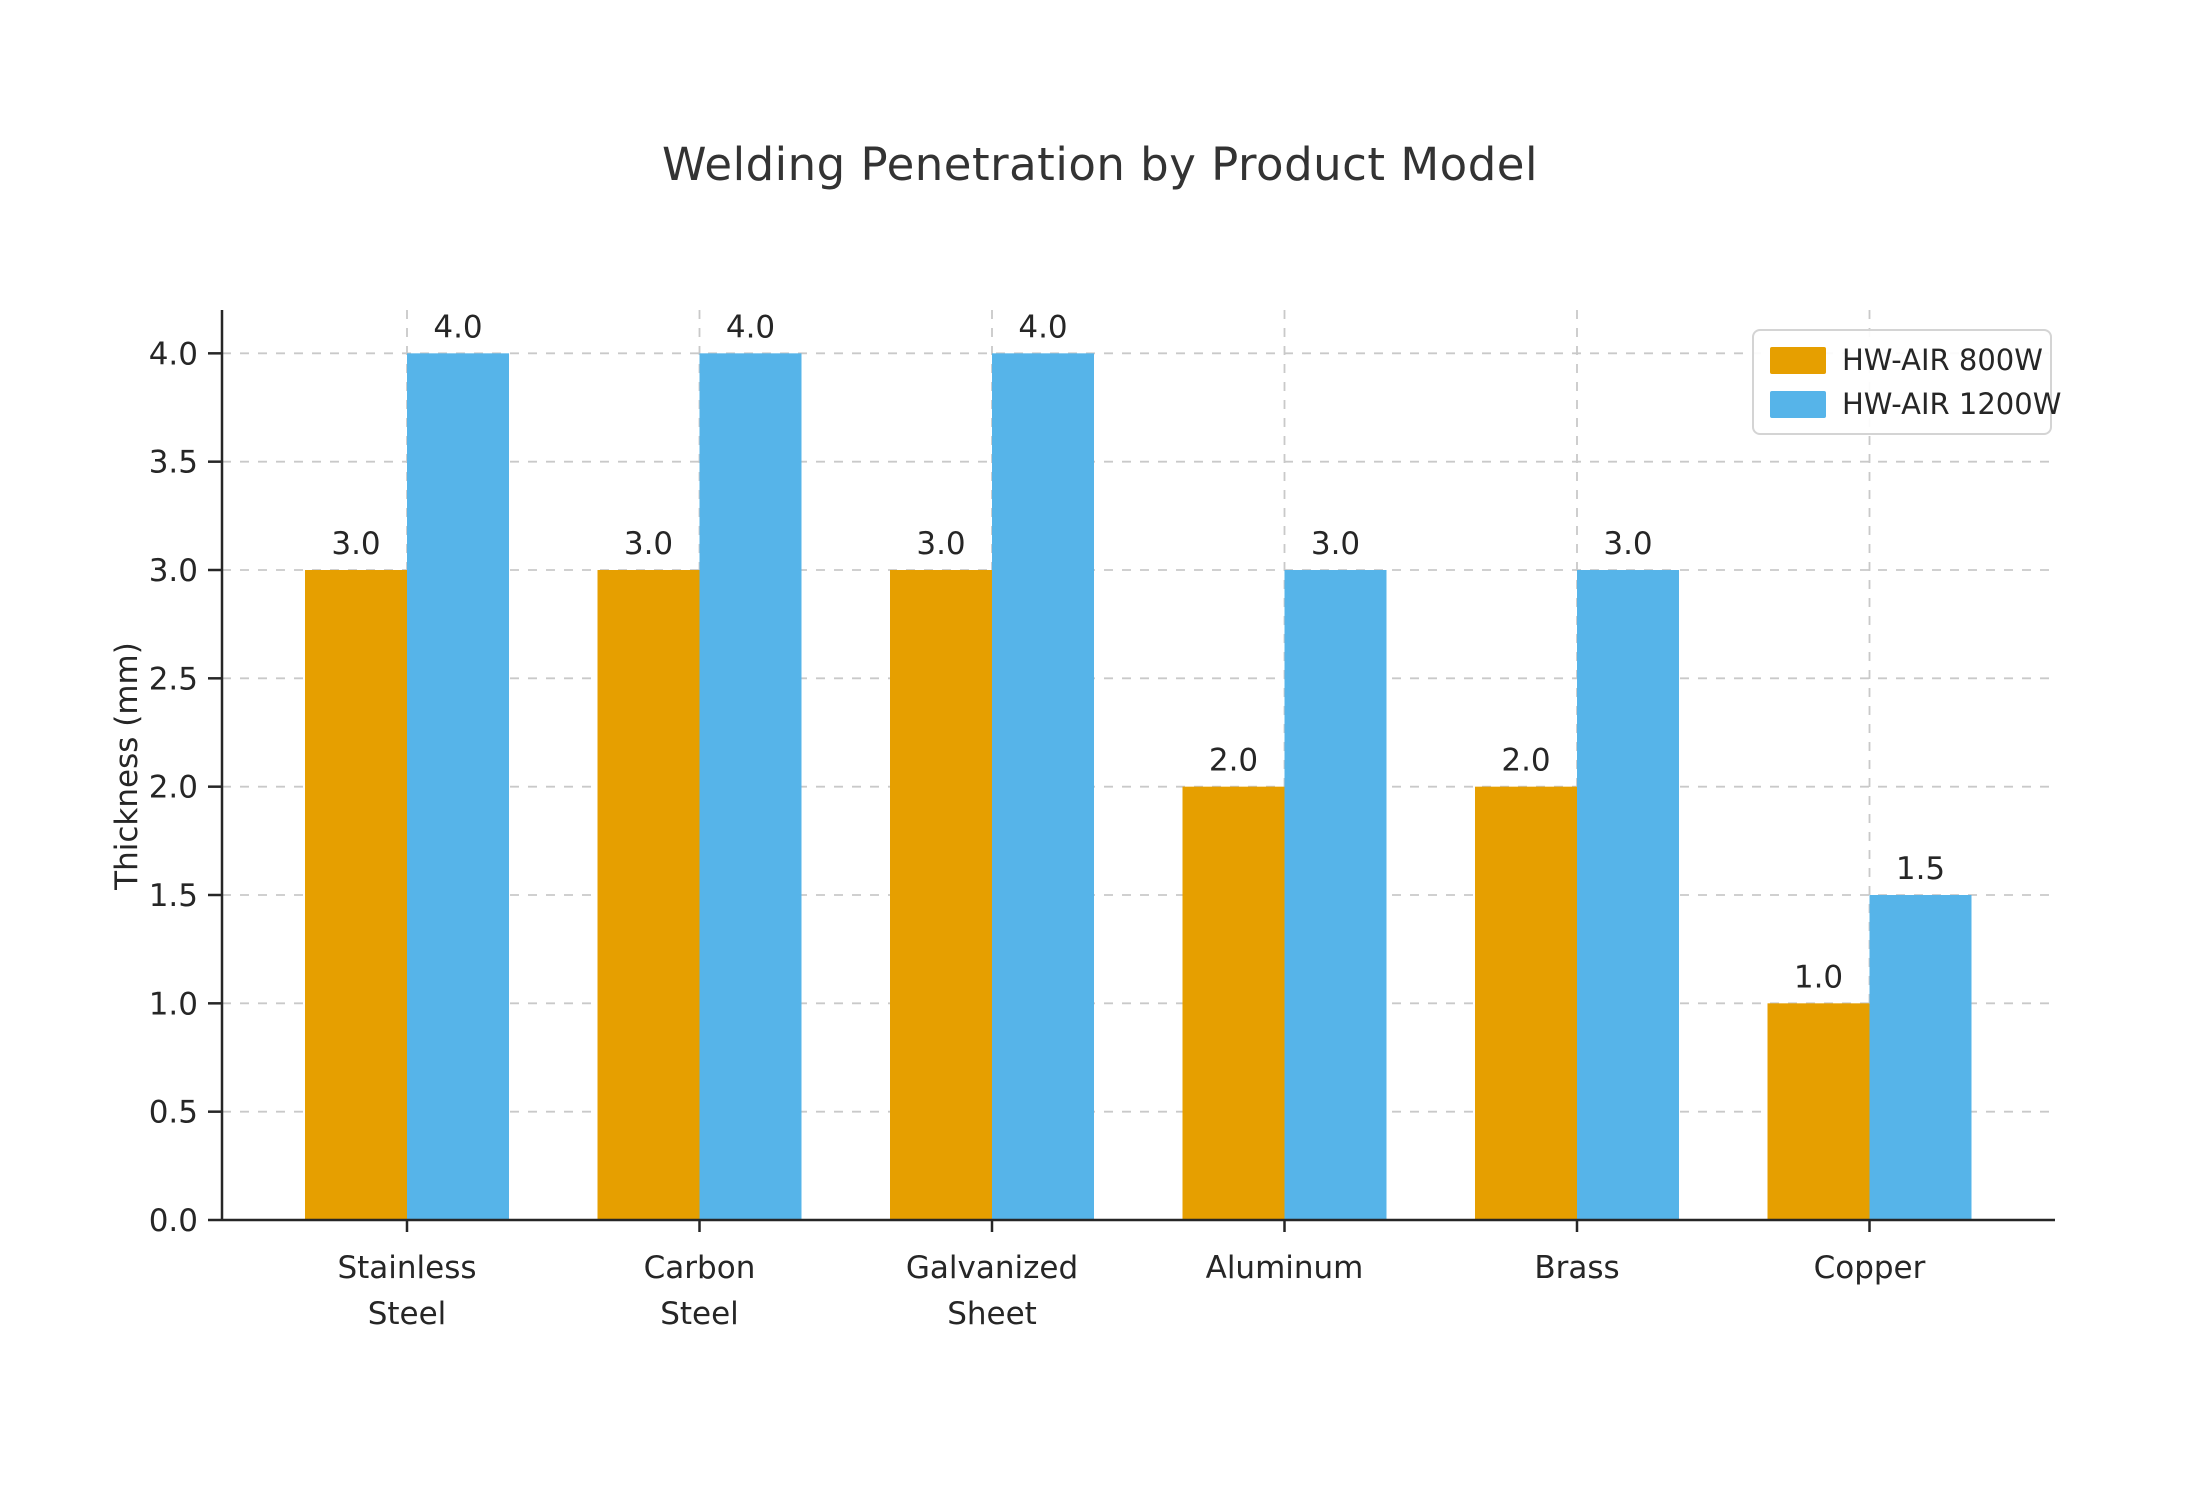  What do you see at coordinates (1576, 1268) in the screenshot?
I see `x-category-label: Brass` at bounding box center [1576, 1268].